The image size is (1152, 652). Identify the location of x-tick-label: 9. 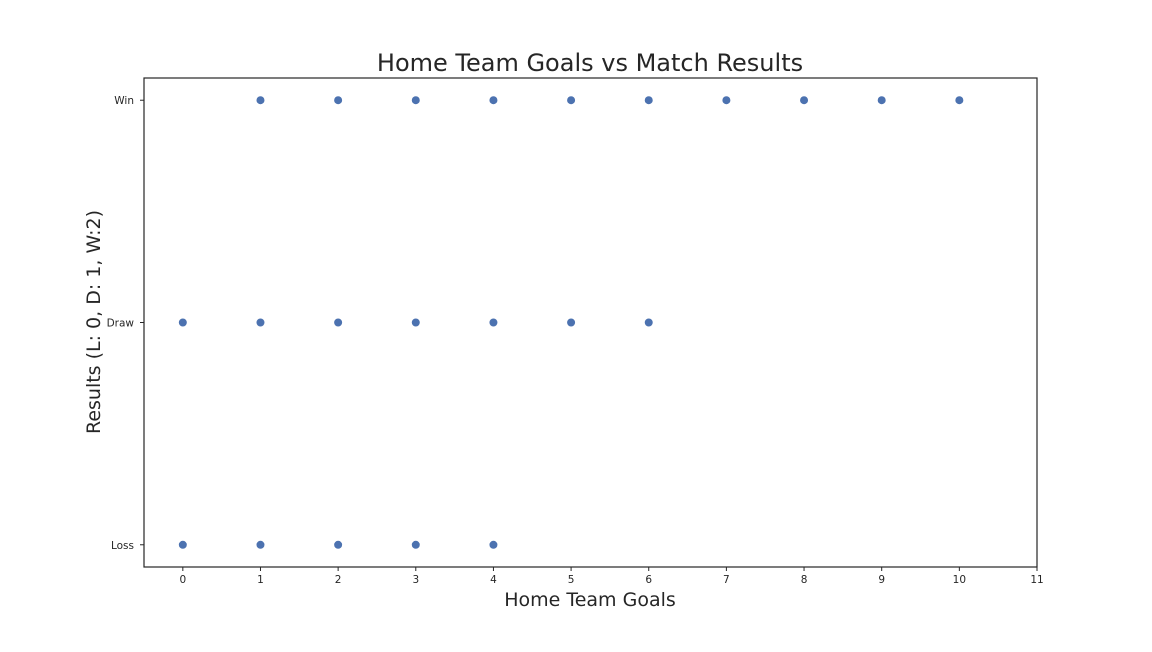
(881, 580).